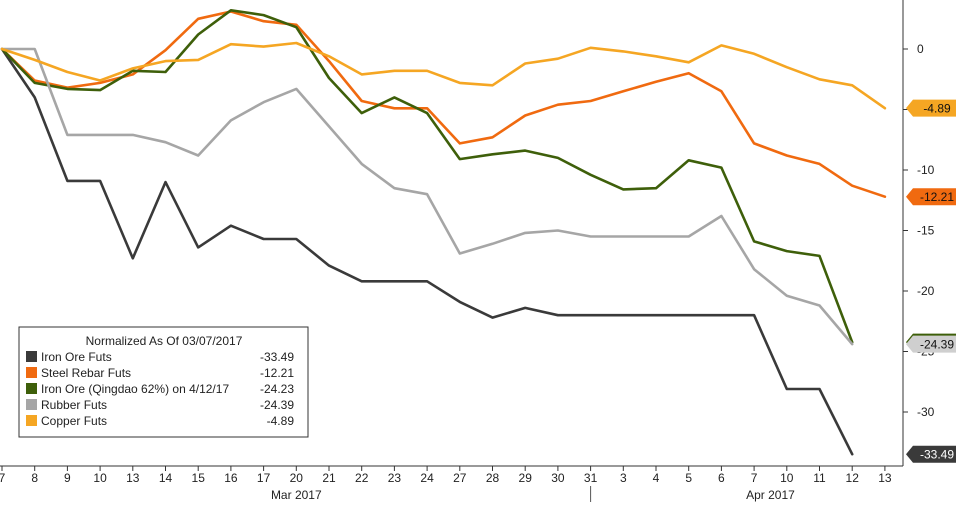 The width and height of the screenshot is (956, 509). I want to click on legend-title: Normalized As Of 03/07/2017, so click(164, 341).